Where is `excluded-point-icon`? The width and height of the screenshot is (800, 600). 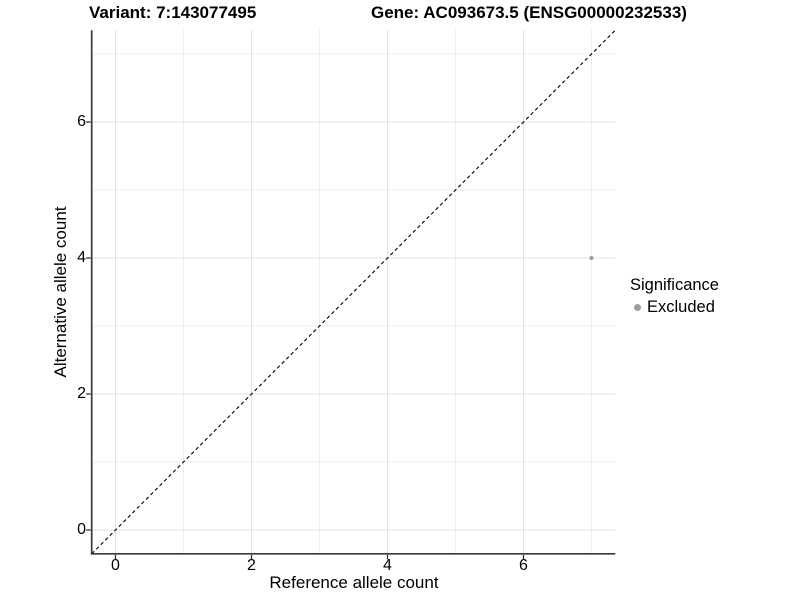
excluded-point-icon is located at coordinates (637, 307).